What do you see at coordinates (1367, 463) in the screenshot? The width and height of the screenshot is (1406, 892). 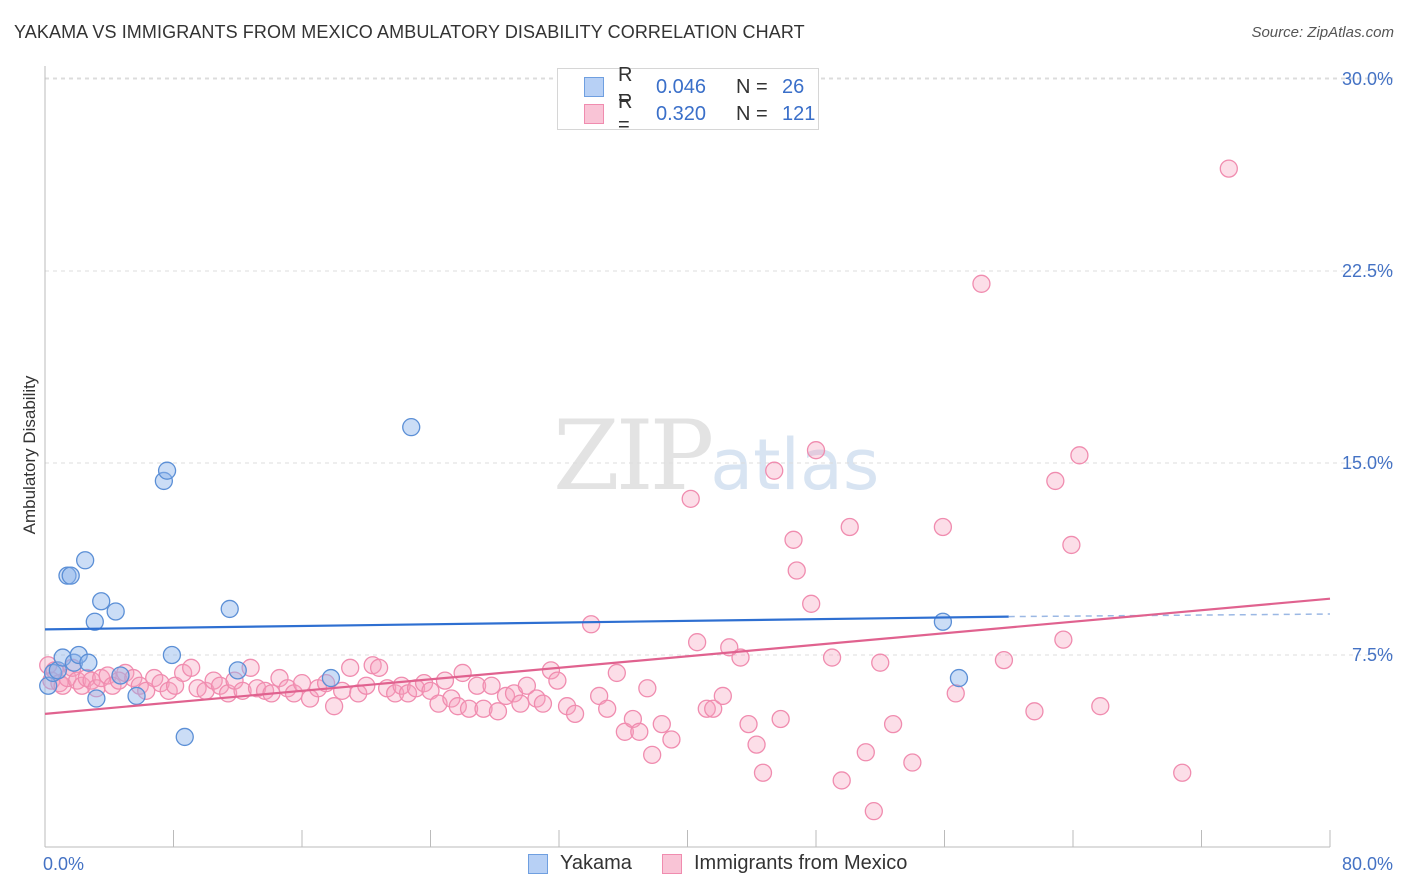 I see `y-tick-label: 15.0%` at bounding box center [1367, 463].